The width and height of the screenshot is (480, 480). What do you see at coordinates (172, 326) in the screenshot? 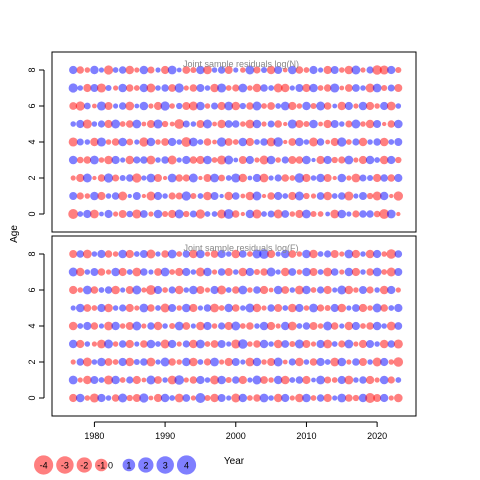
I see `residual-bubble-bottom-age4-1991` at bounding box center [172, 326].